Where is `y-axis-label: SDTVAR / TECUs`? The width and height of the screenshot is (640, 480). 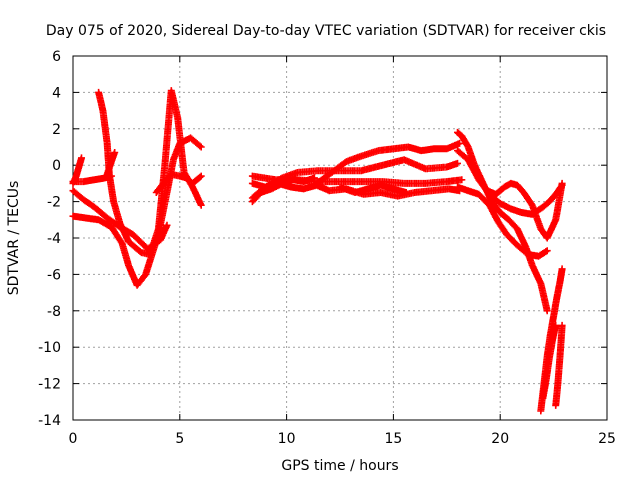
y-axis-label: SDTVAR / TECUs is located at coordinates (14, 238).